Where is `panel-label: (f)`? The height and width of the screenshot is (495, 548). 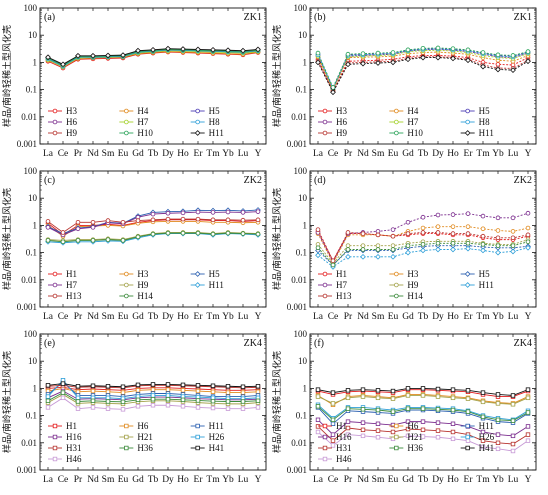 panel-label: (f) is located at coordinates (319, 343).